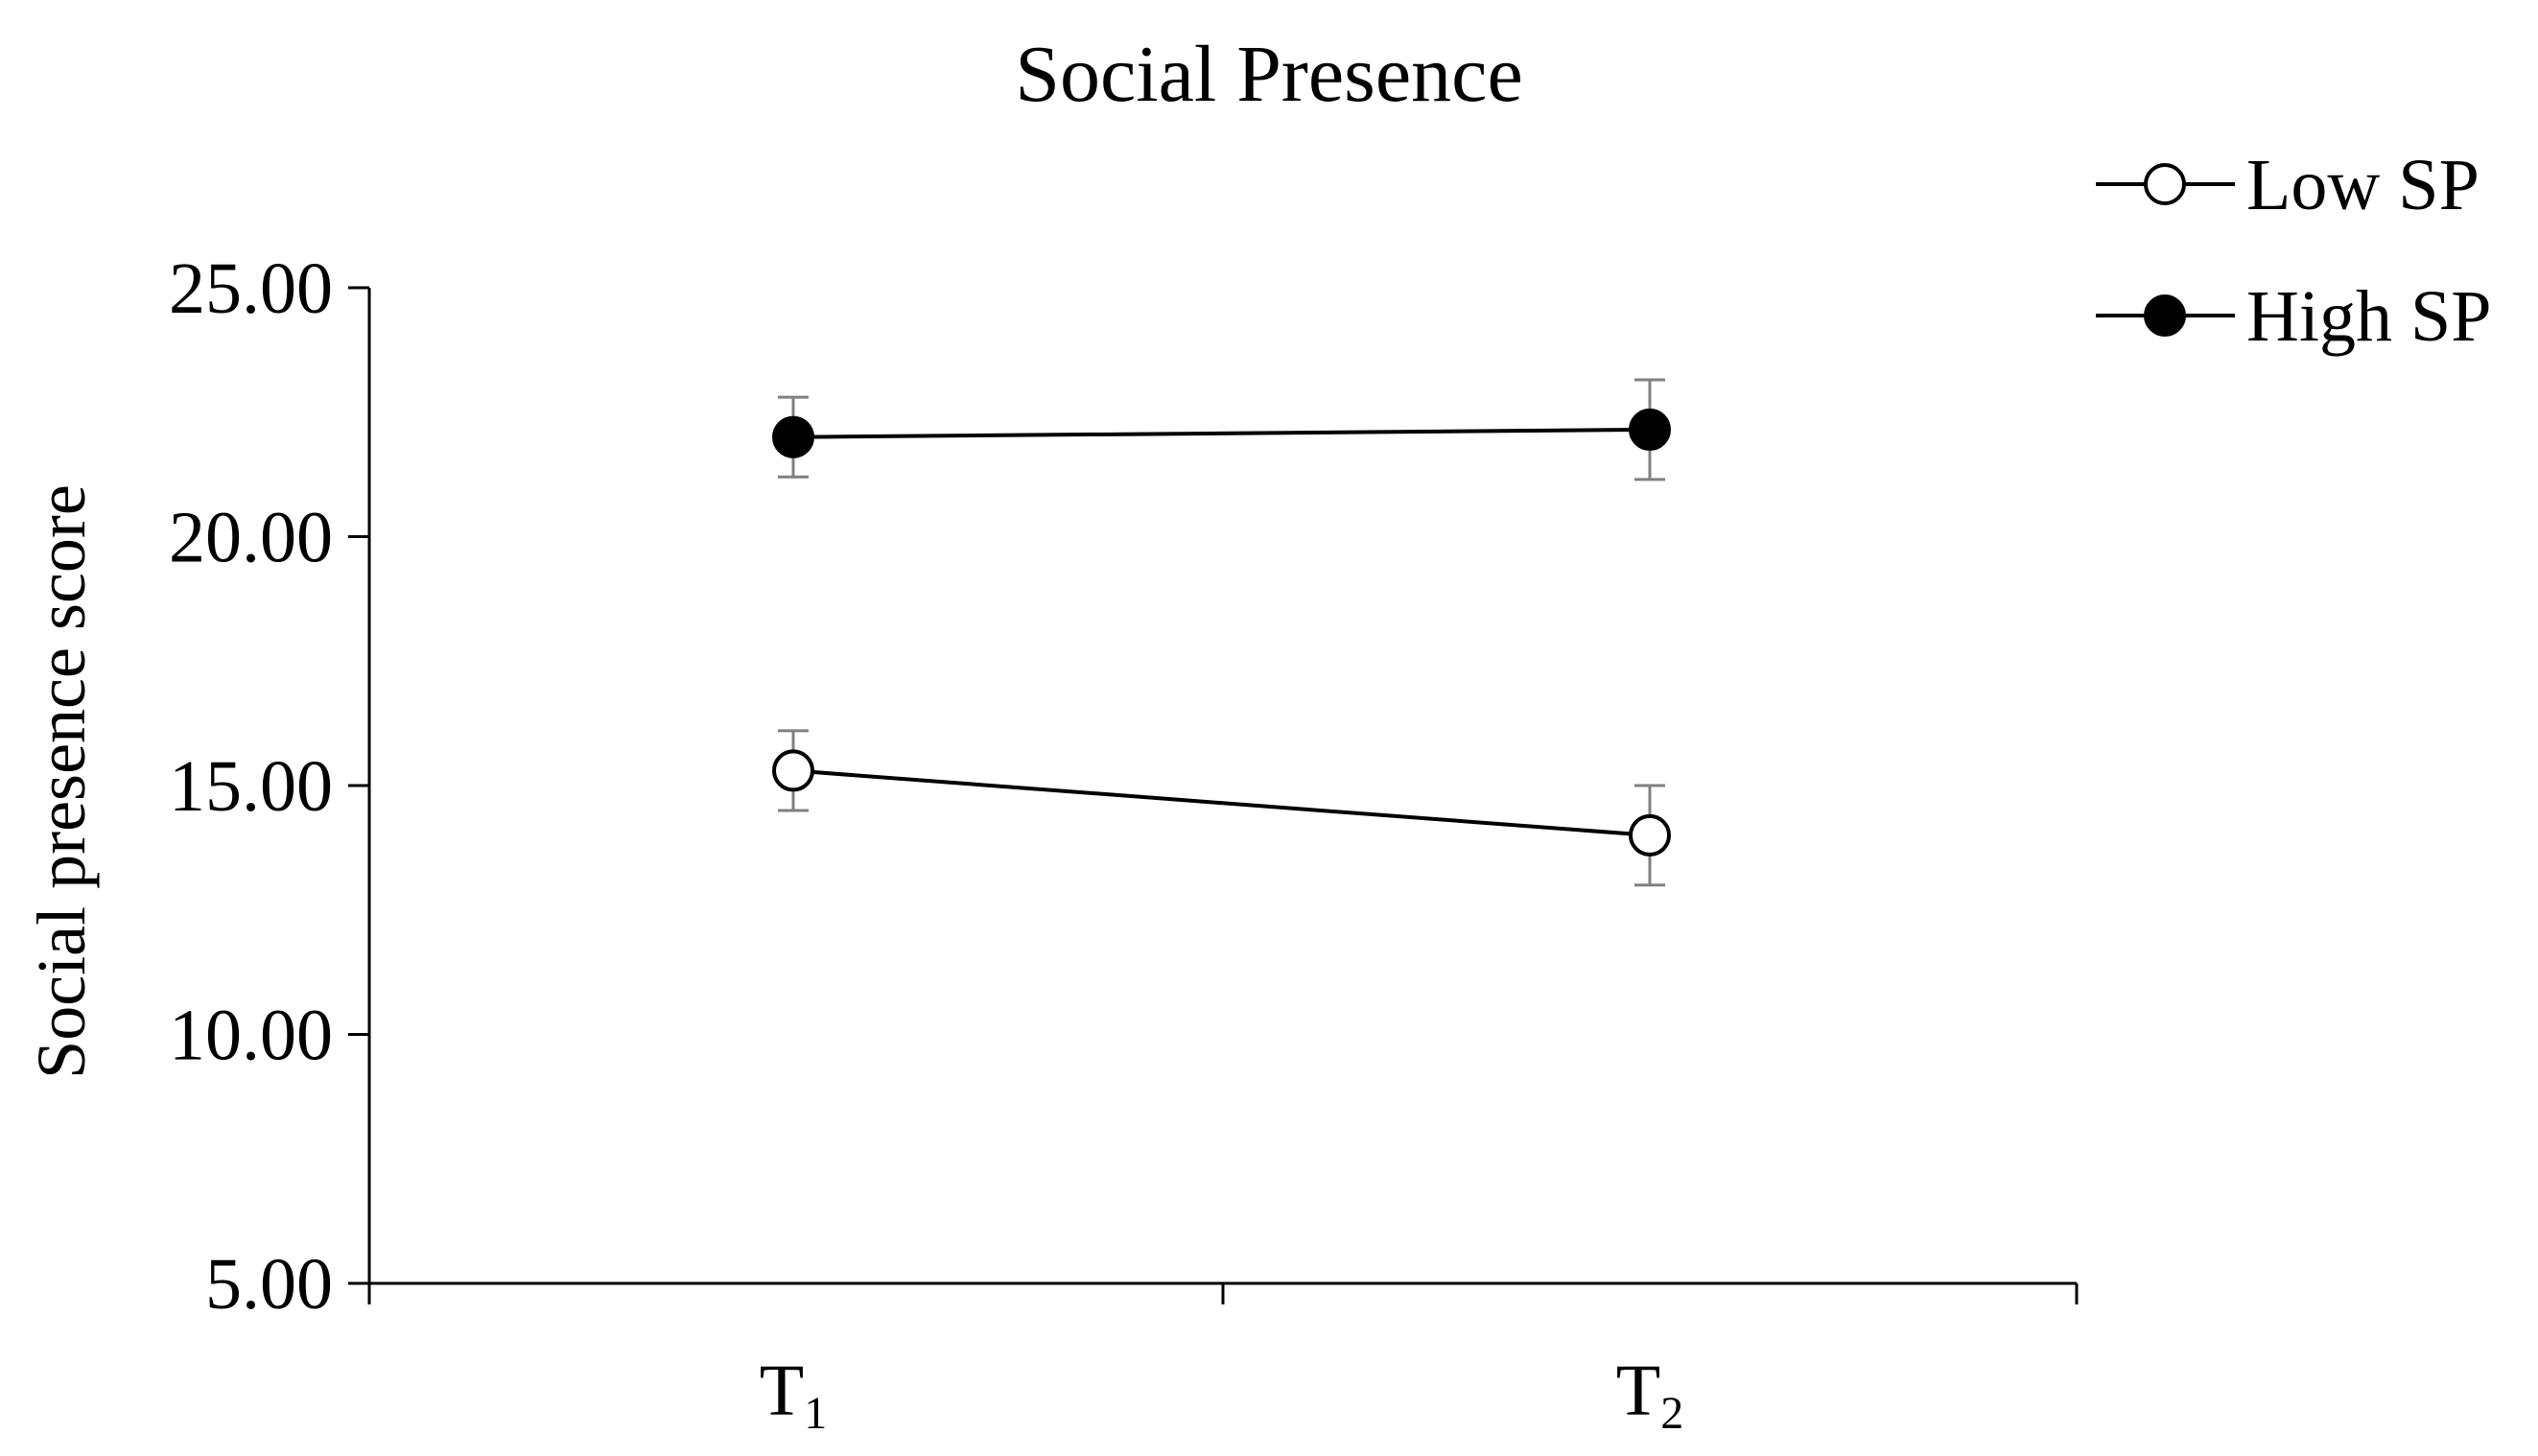  I want to click on y-tick-label: 10.00, so click(251, 1036).